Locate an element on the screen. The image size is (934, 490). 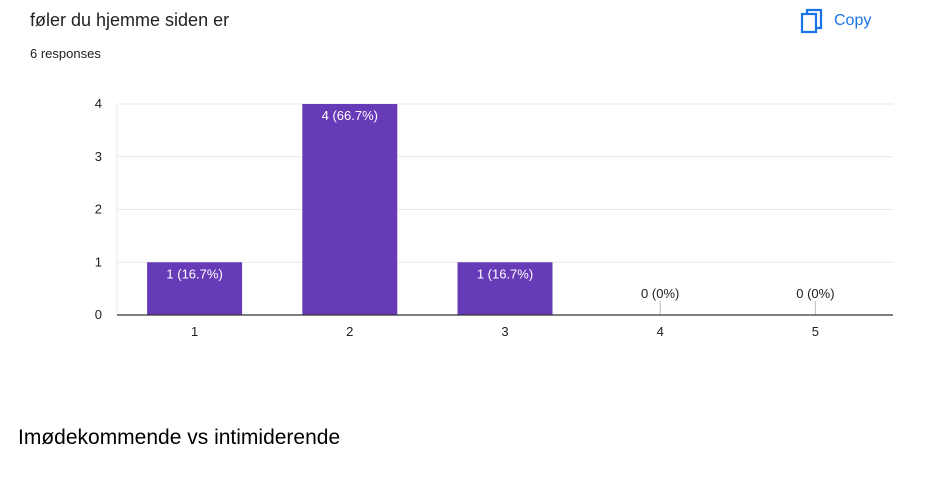
y-tick-label: 0 is located at coordinates (98, 314).